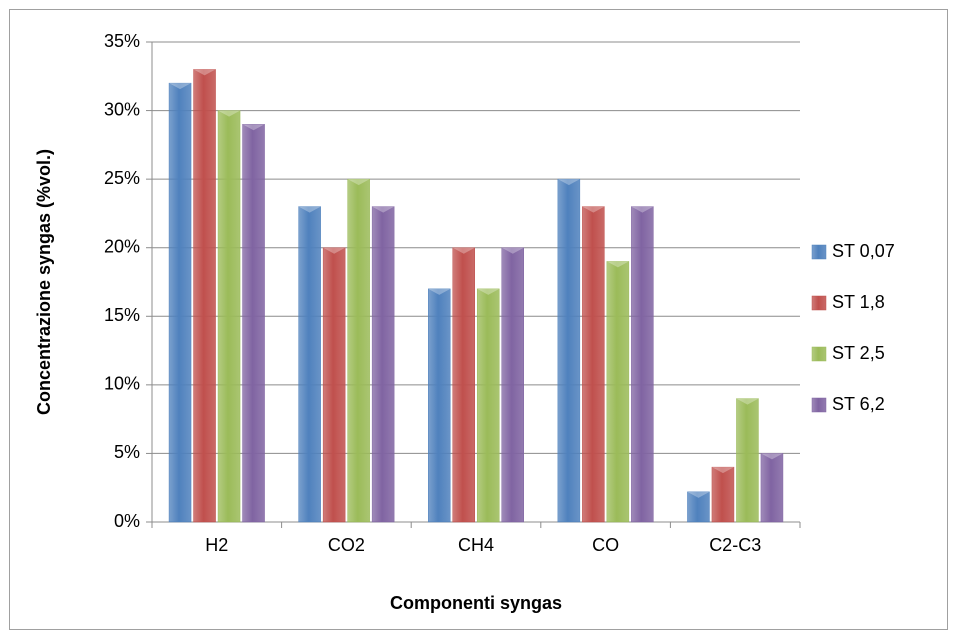  What do you see at coordinates (476, 545) in the screenshot?
I see `x-tick-label: CH4` at bounding box center [476, 545].